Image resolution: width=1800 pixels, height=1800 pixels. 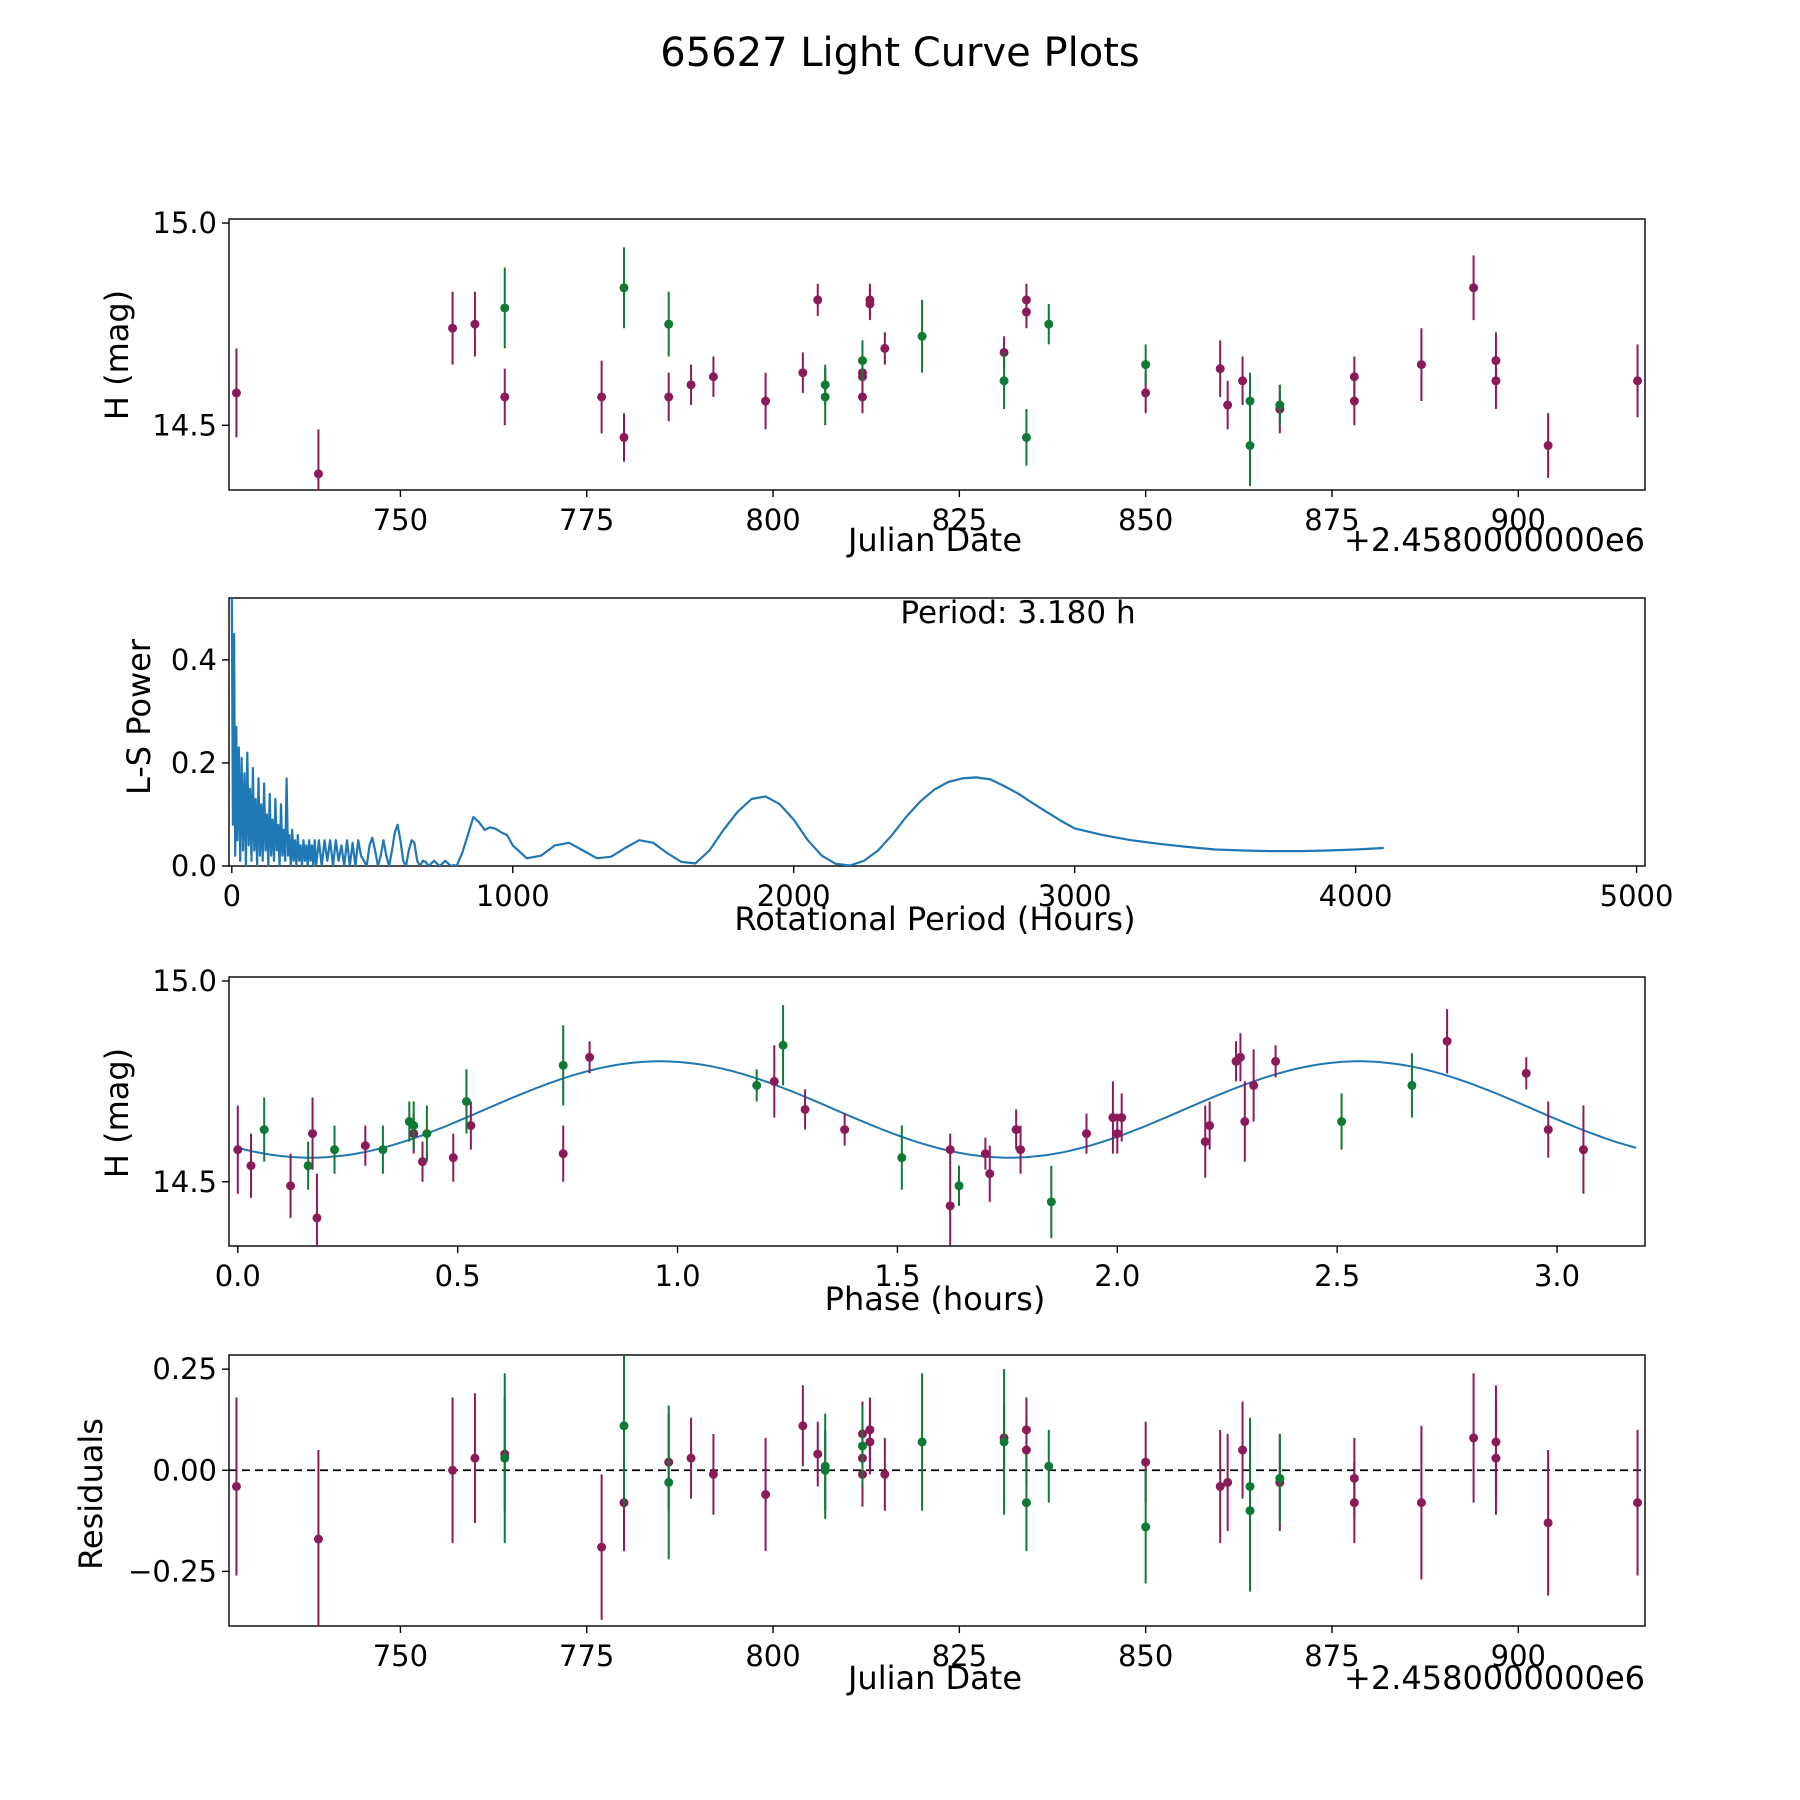 What do you see at coordinates (400, 1656) in the screenshot?
I see `residuals-x-tick-label: 750` at bounding box center [400, 1656].